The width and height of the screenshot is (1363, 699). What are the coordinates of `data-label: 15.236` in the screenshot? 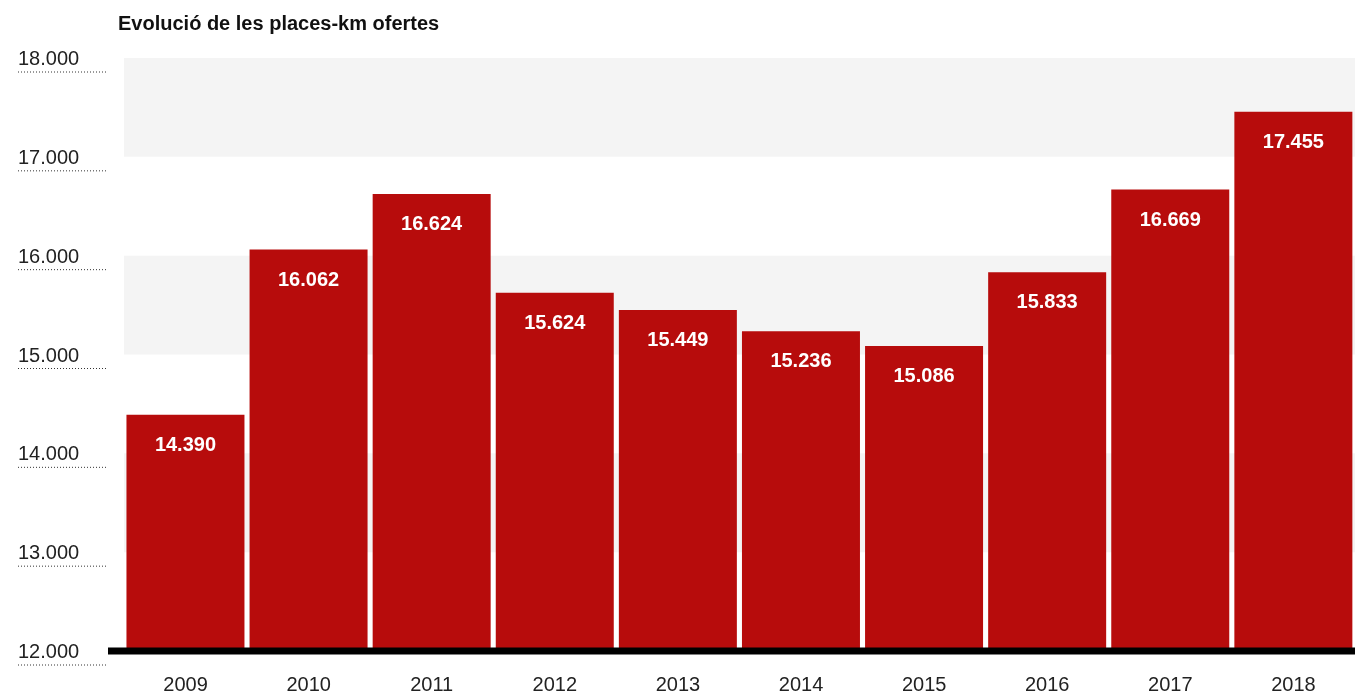 It's located at (801, 360).